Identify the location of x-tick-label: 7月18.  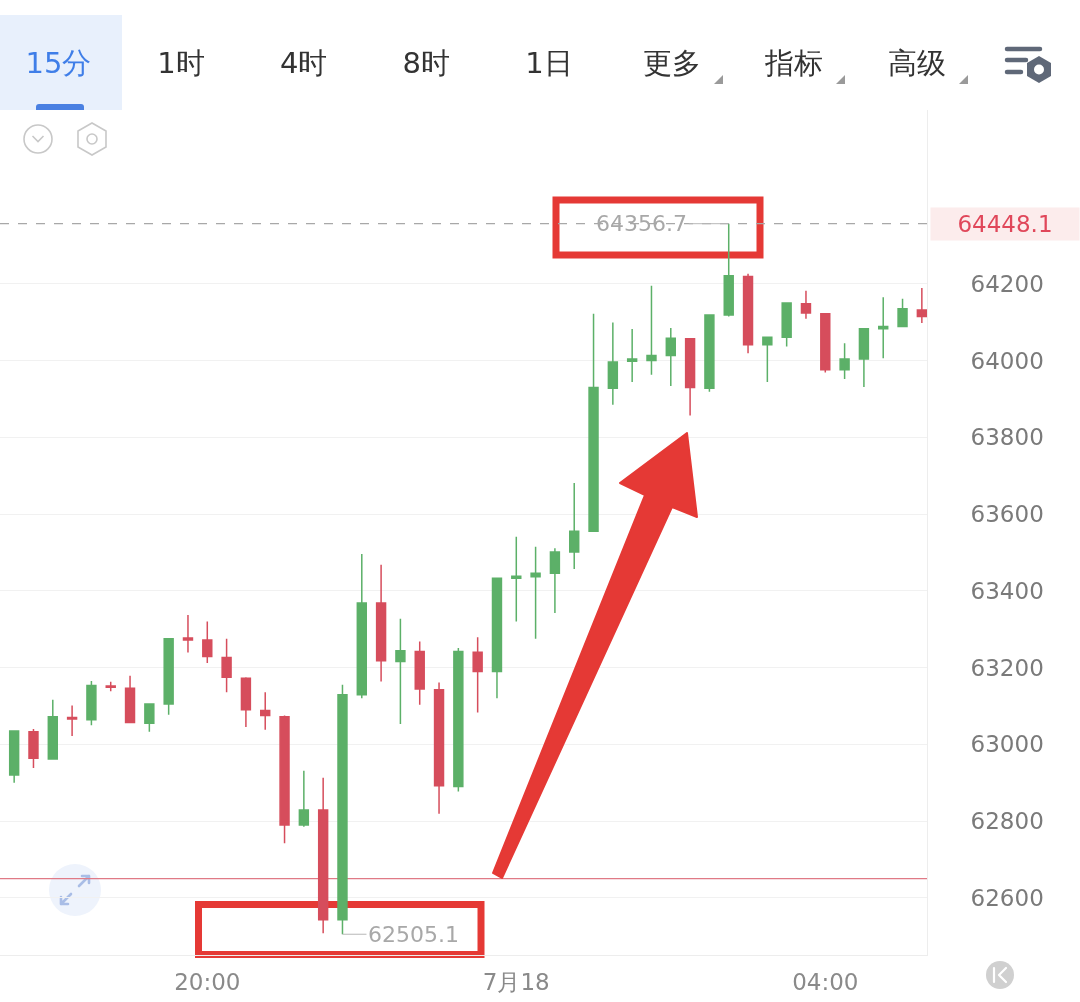
(516, 981).